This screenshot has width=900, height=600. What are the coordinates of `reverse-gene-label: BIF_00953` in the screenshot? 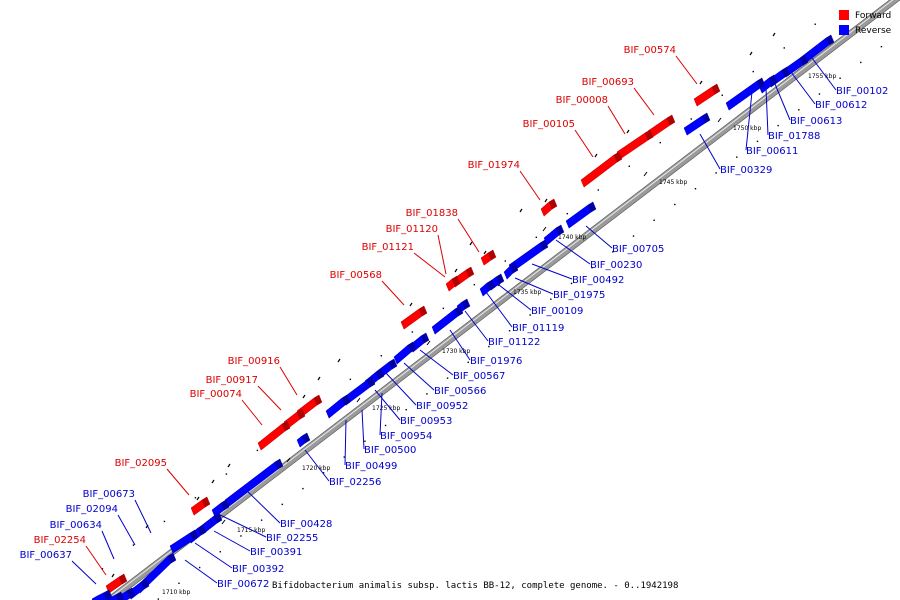 It's located at (426, 421).